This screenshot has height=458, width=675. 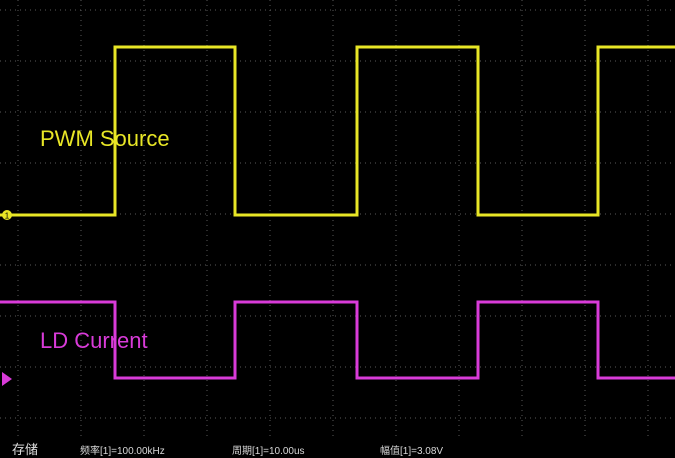 I want to click on ch1-marker-circle, so click(x=7, y=215).